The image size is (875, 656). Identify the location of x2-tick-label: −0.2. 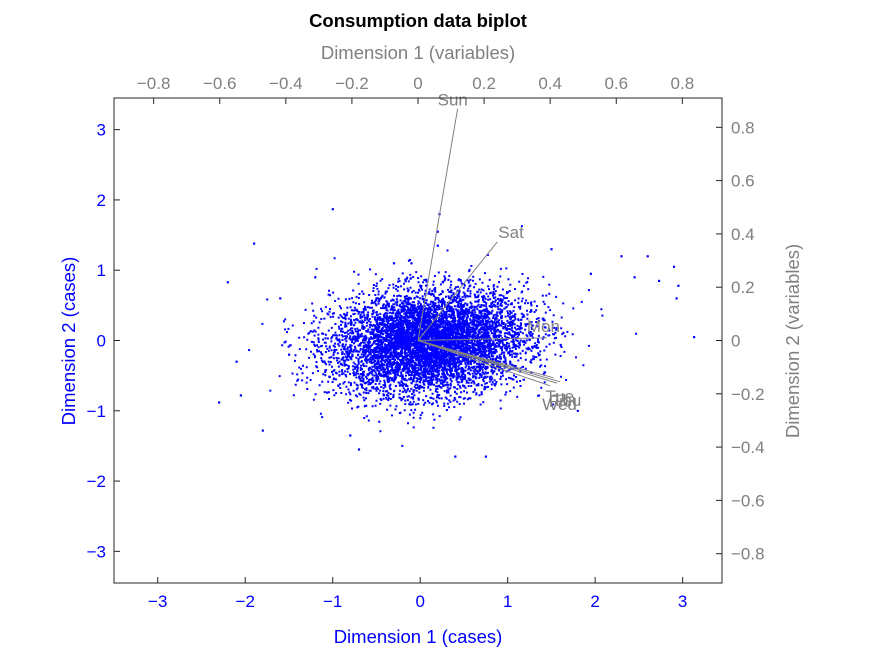
(352, 83).